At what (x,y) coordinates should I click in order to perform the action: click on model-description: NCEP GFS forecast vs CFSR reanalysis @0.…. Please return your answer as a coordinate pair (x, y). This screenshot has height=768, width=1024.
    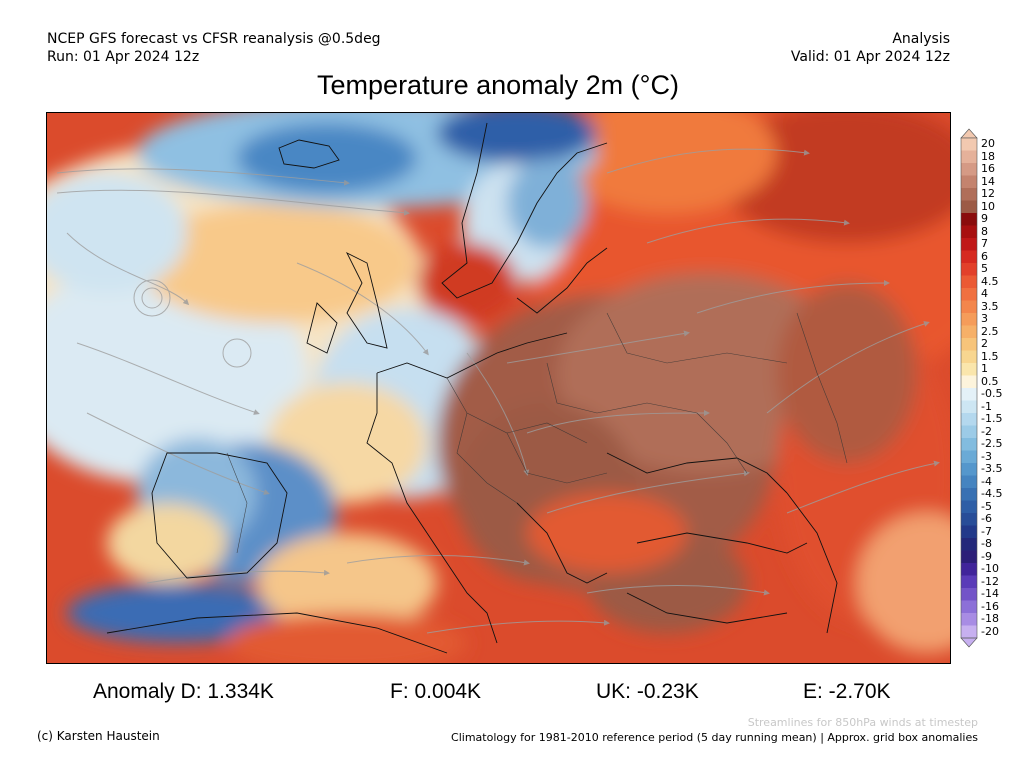
    Looking at the image, I should click on (214, 39).